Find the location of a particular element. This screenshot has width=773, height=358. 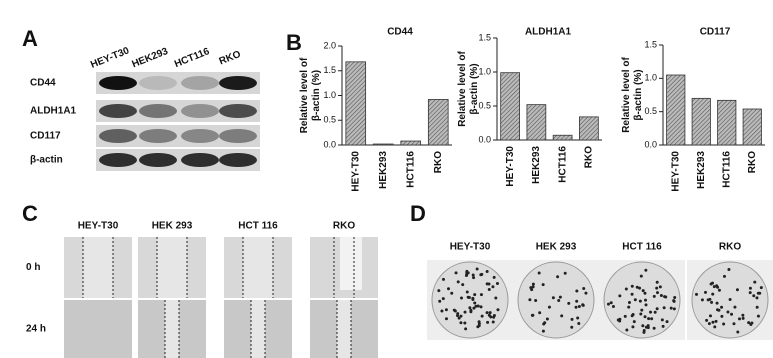

y-axis-label-line: Relative level of is located at coordinates (626, 95).